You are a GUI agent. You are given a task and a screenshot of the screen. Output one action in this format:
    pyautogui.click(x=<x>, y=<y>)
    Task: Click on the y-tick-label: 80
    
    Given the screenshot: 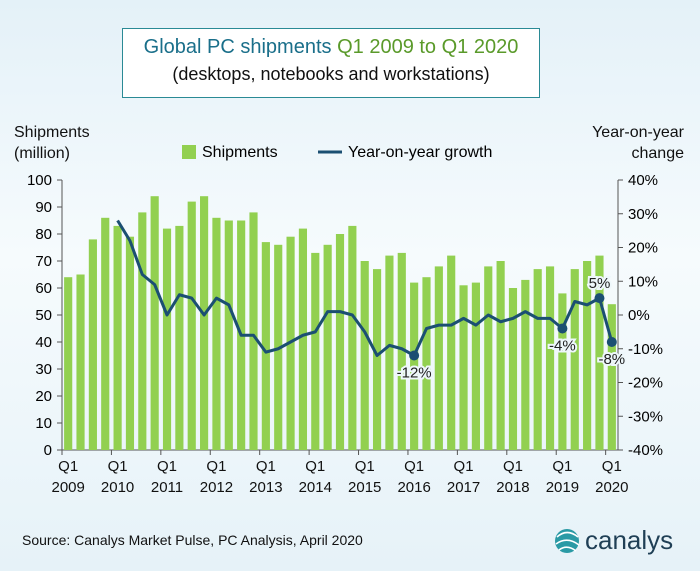 What is the action you would take?
    pyautogui.click(x=43, y=234)
    